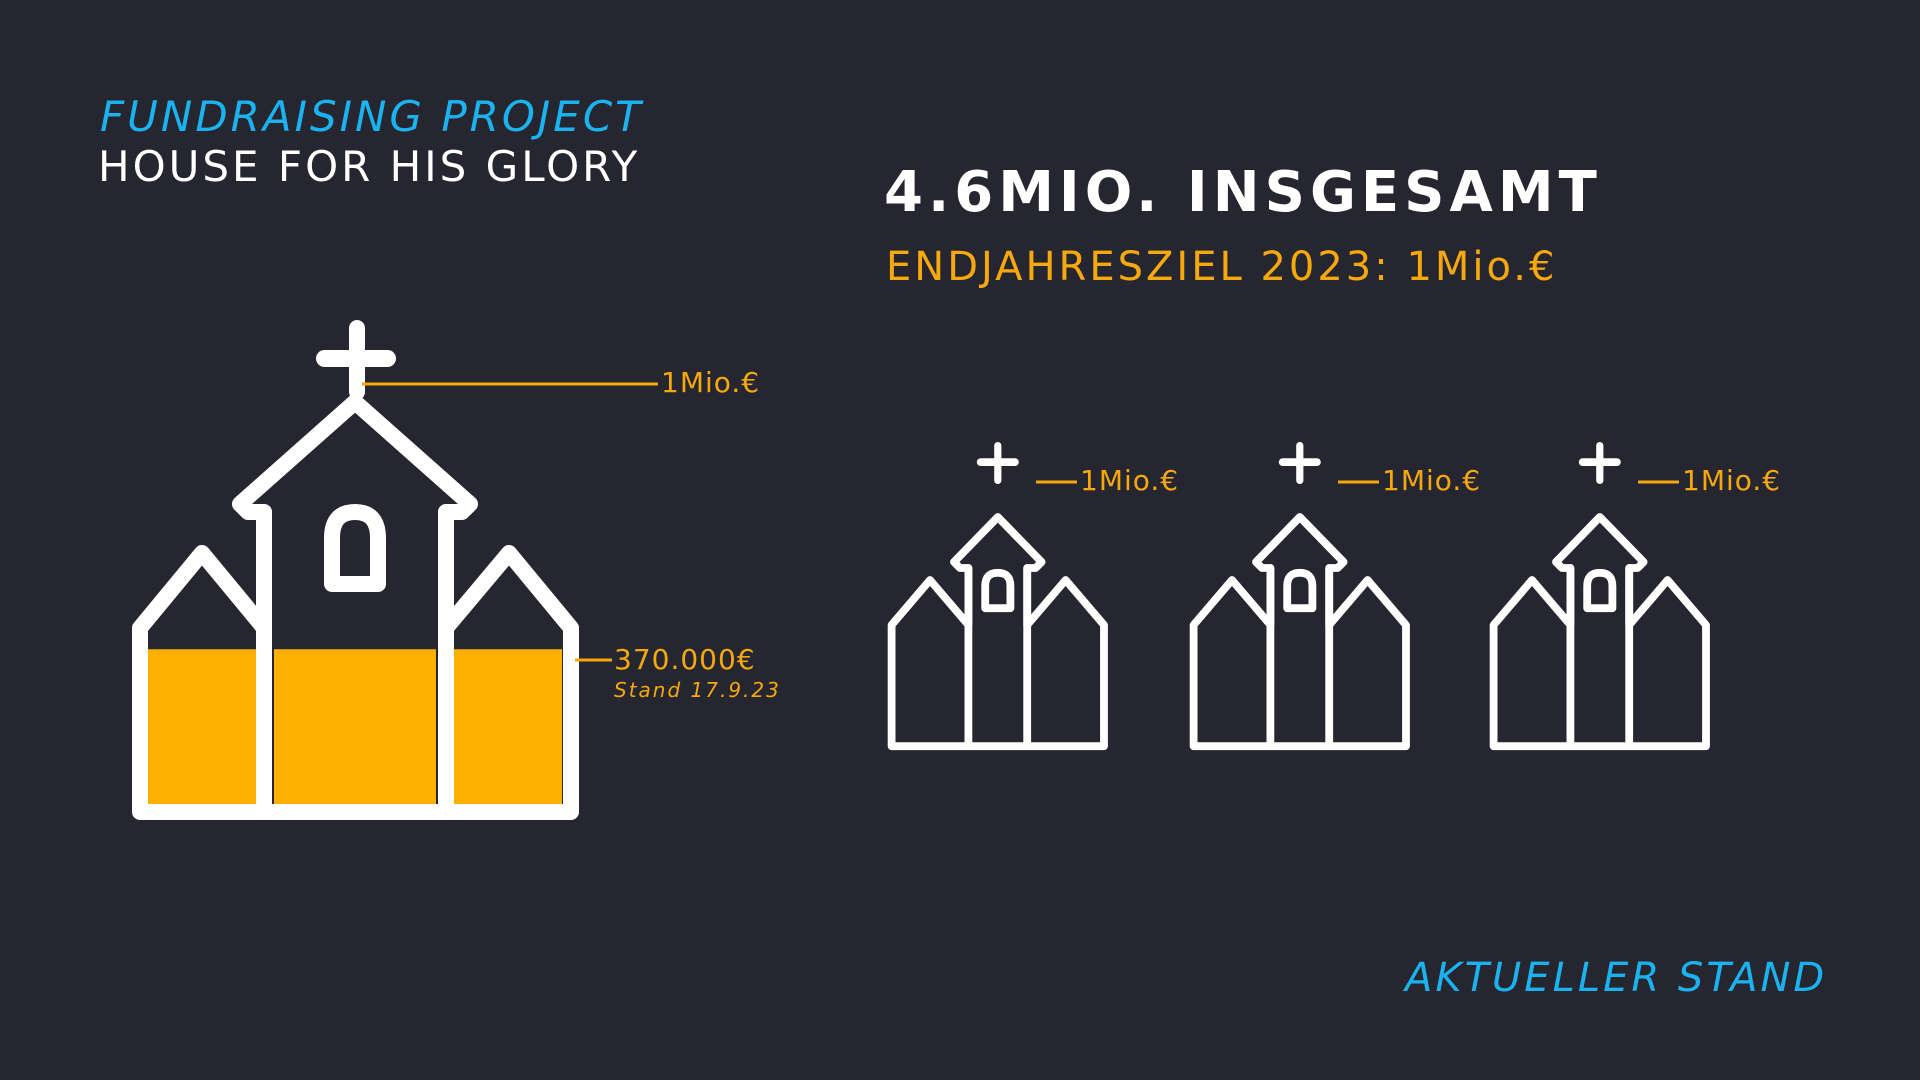 This screenshot has height=1080, width=1920. What do you see at coordinates (372, 116) in the screenshot?
I see `project-subtitle: FUNDRAISING PROJECT` at bounding box center [372, 116].